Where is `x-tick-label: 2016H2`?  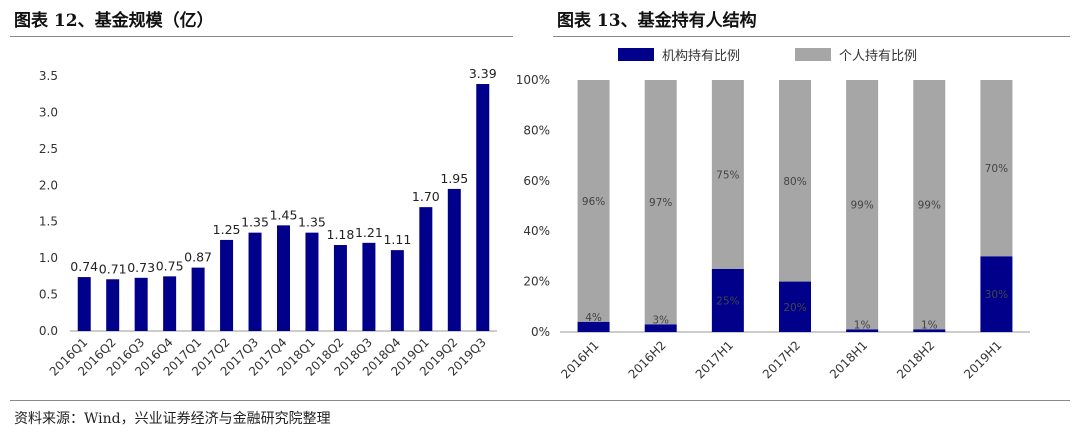
x-tick-label: 2016H2 is located at coordinates (647, 359).